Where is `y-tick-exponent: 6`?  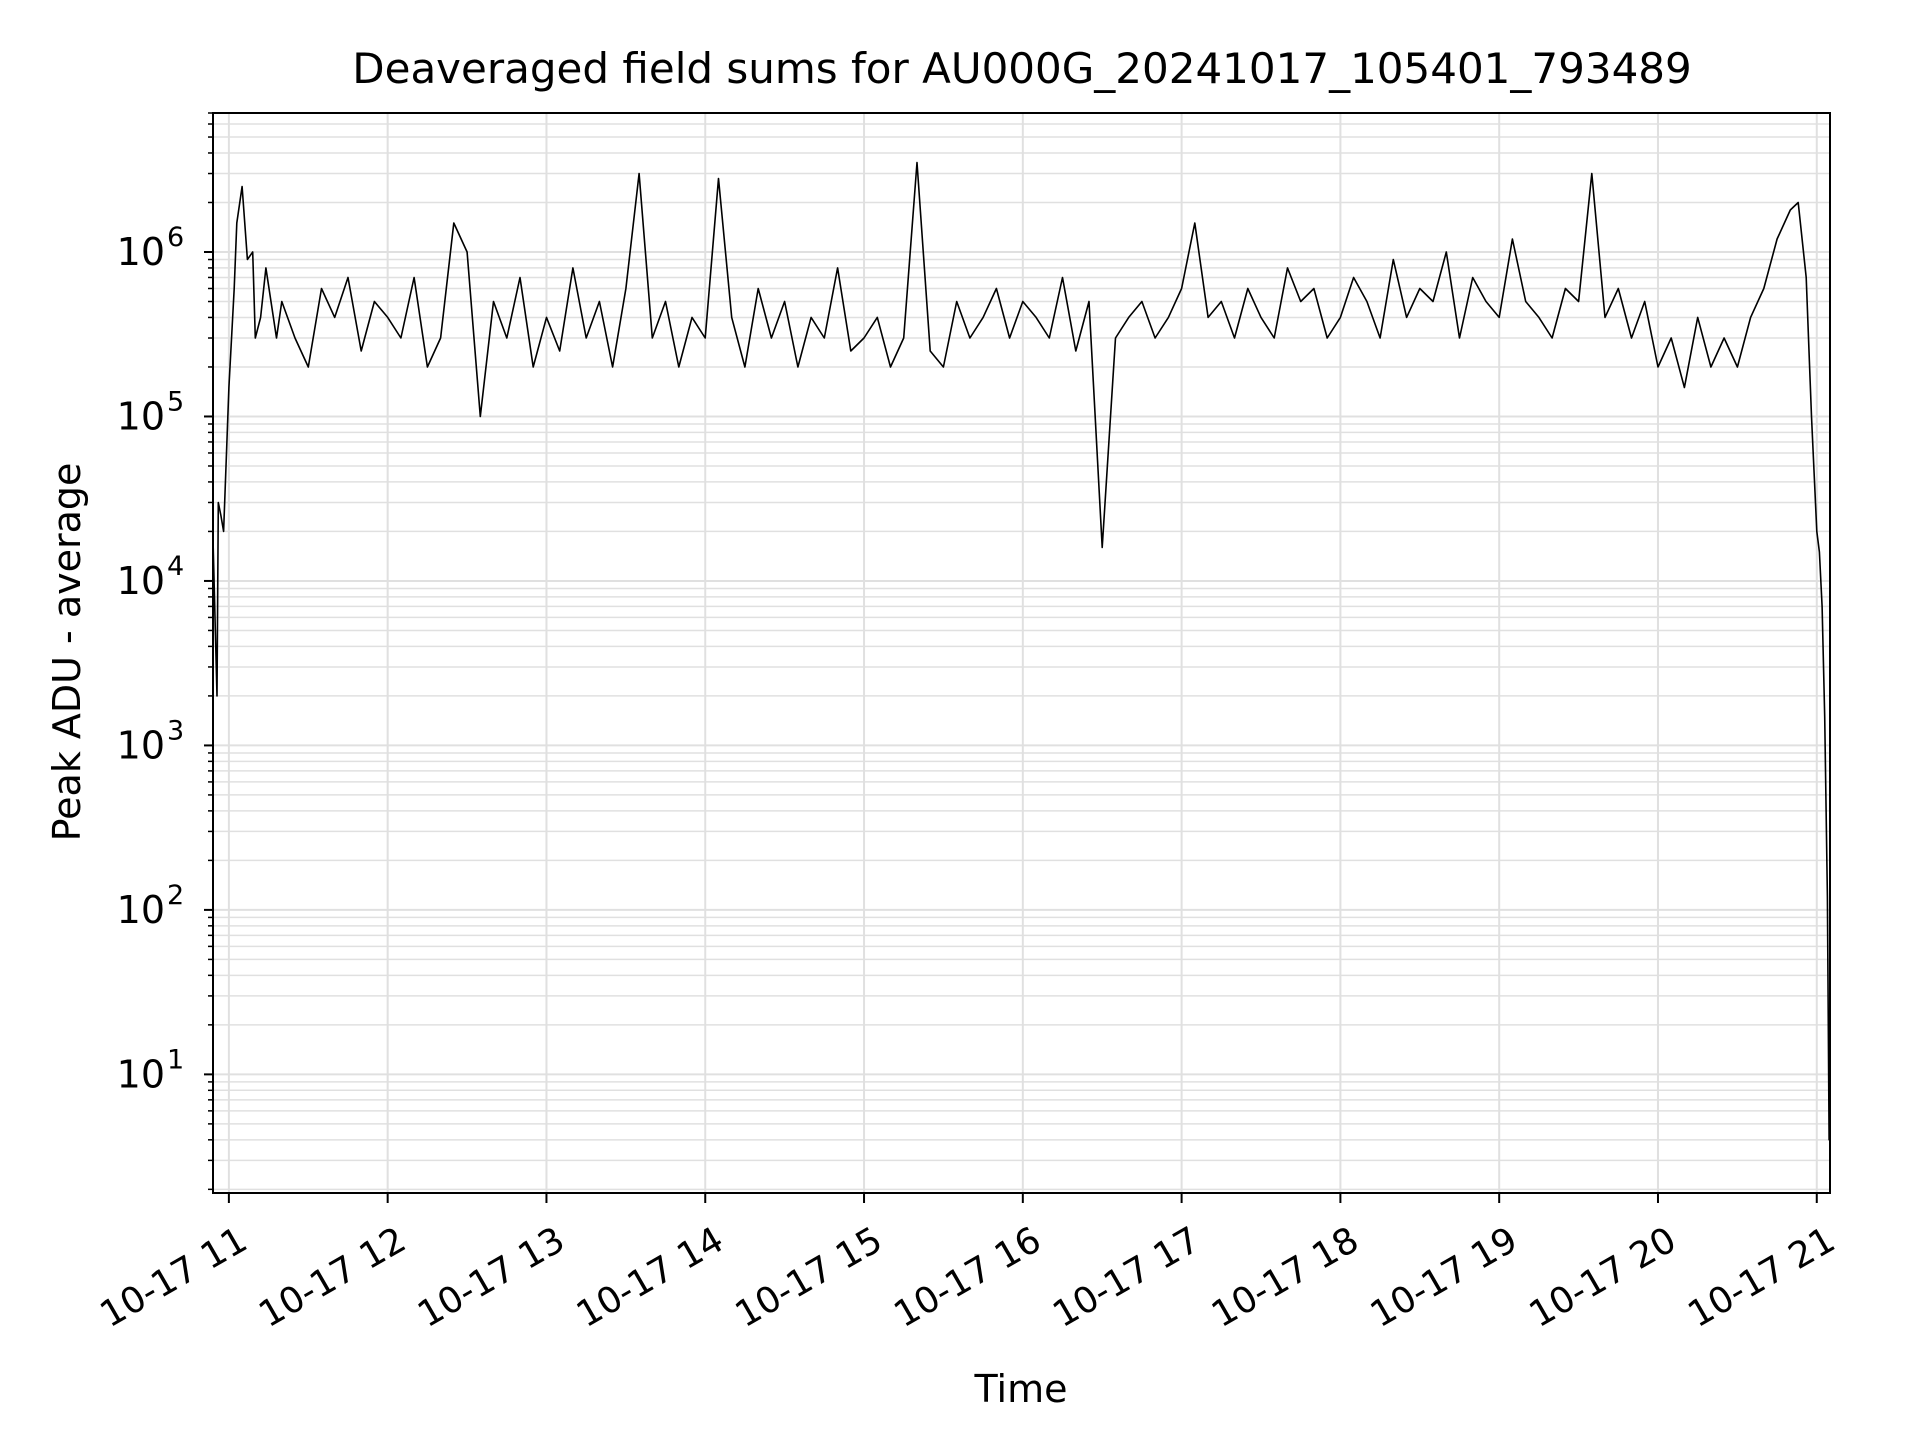 y-tick-exponent: 6 is located at coordinates (175, 237).